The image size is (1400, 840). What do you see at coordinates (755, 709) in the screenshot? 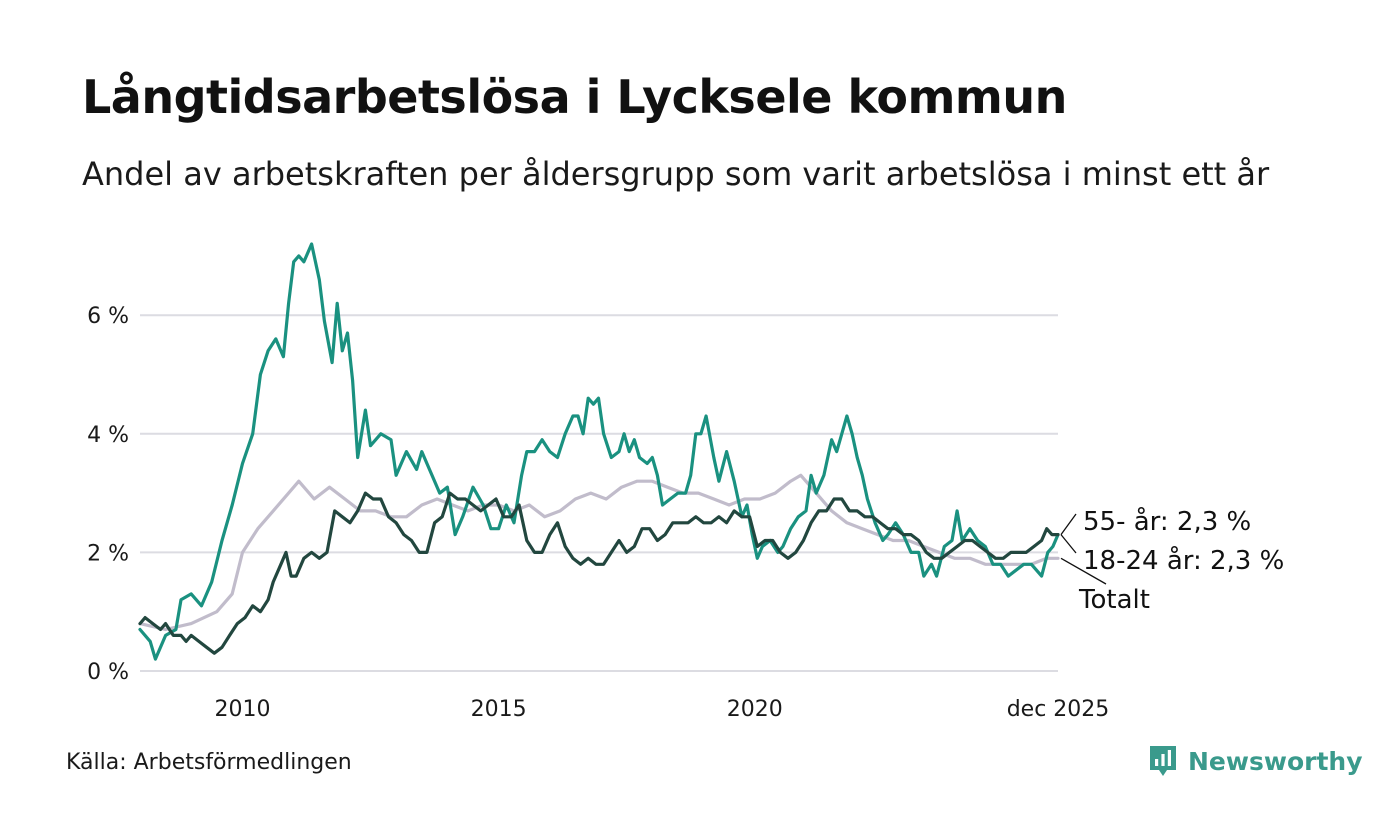
I see `x-tick-label: 2020` at bounding box center [755, 709].